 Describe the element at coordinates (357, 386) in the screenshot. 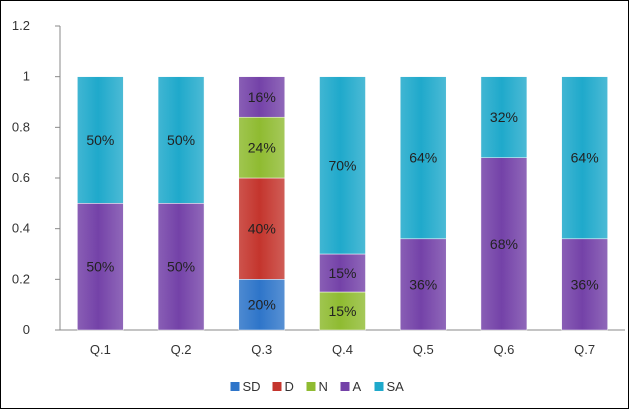

I see `legend-label-a: A` at that location.